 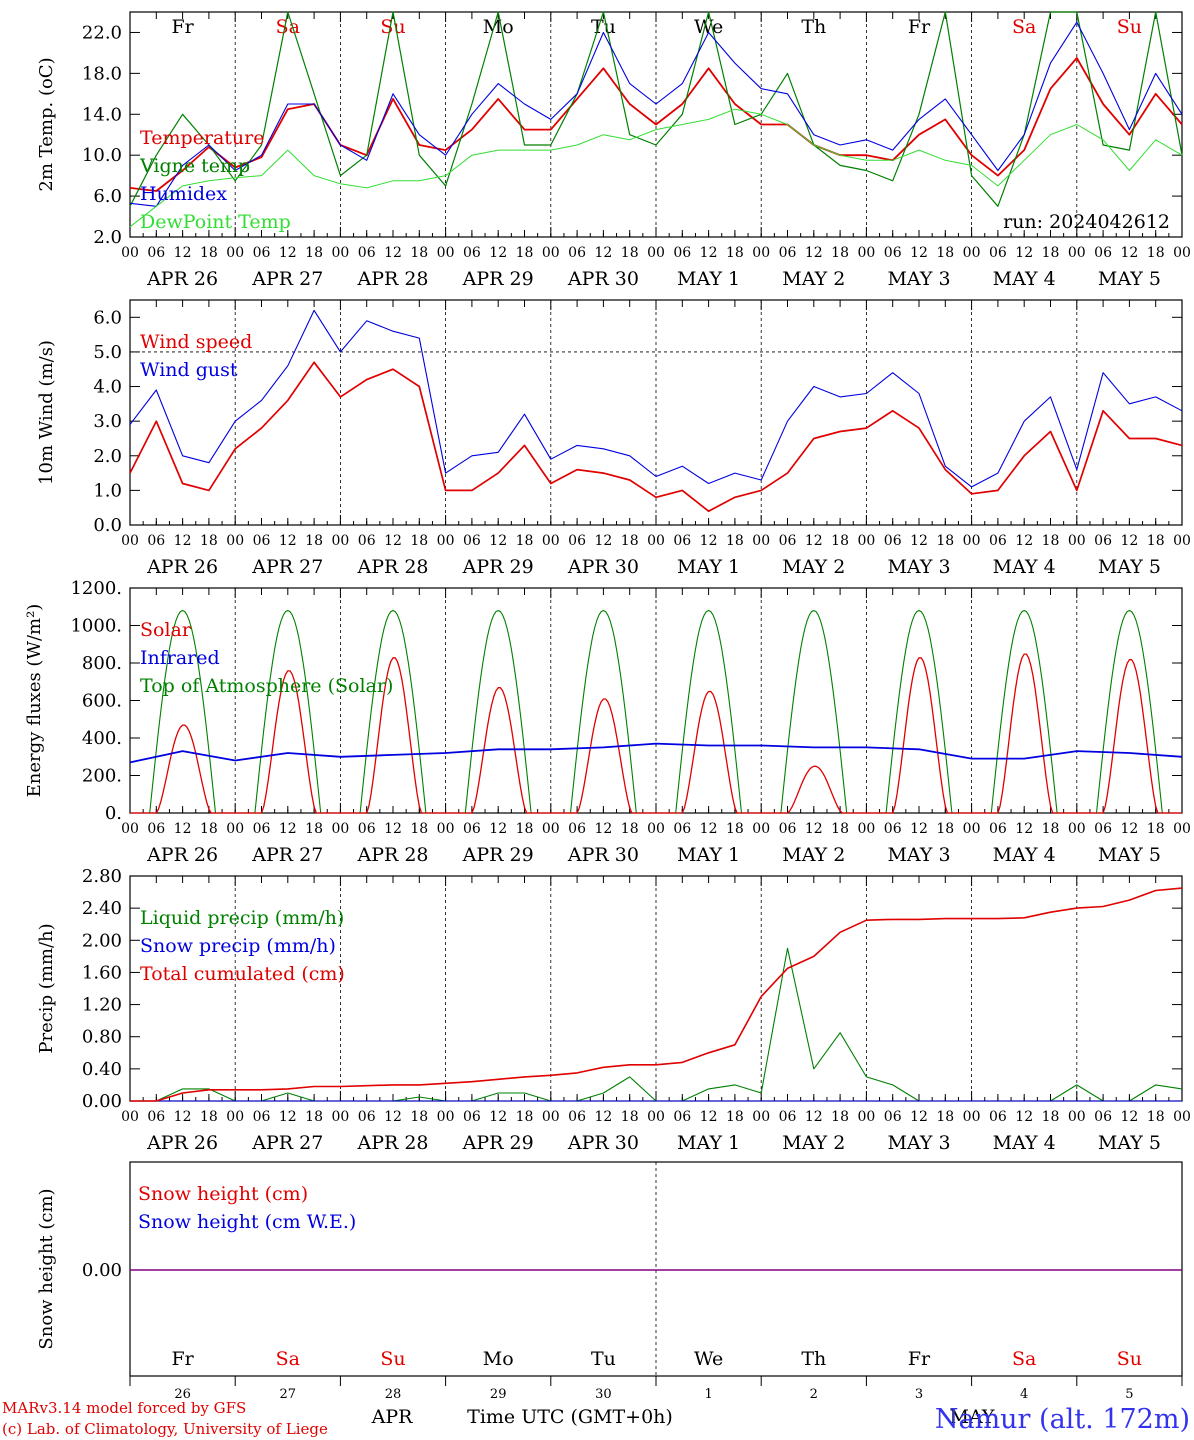 I want to click on station-label: Namur (alt. 172m), so click(x=1062, y=1419).